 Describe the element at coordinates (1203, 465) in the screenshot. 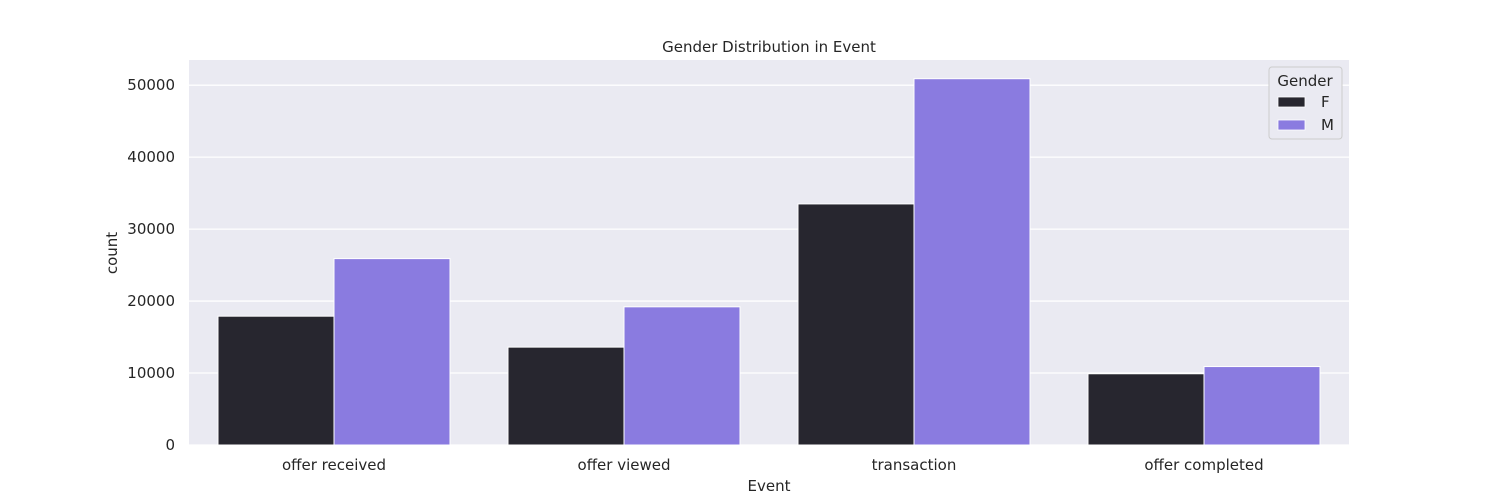

I see `x-tick-label: offer completed` at that location.